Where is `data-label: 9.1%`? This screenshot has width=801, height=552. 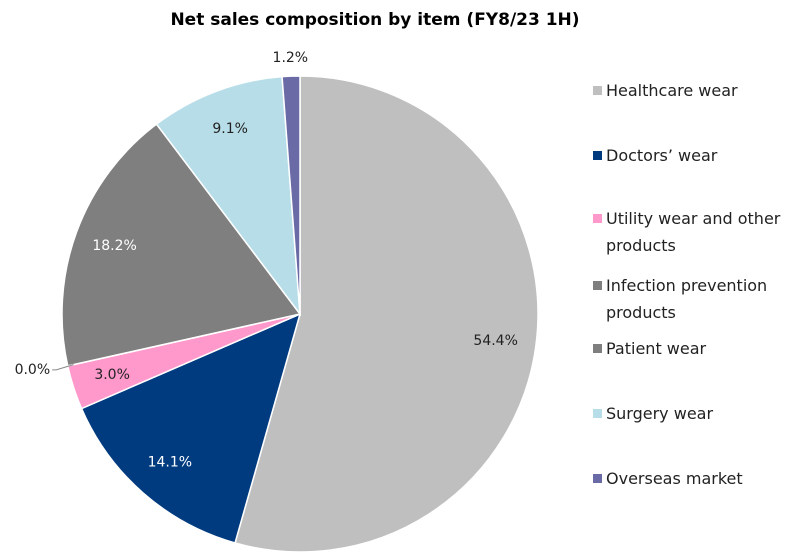 data-label: 9.1% is located at coordinates (230, 129).